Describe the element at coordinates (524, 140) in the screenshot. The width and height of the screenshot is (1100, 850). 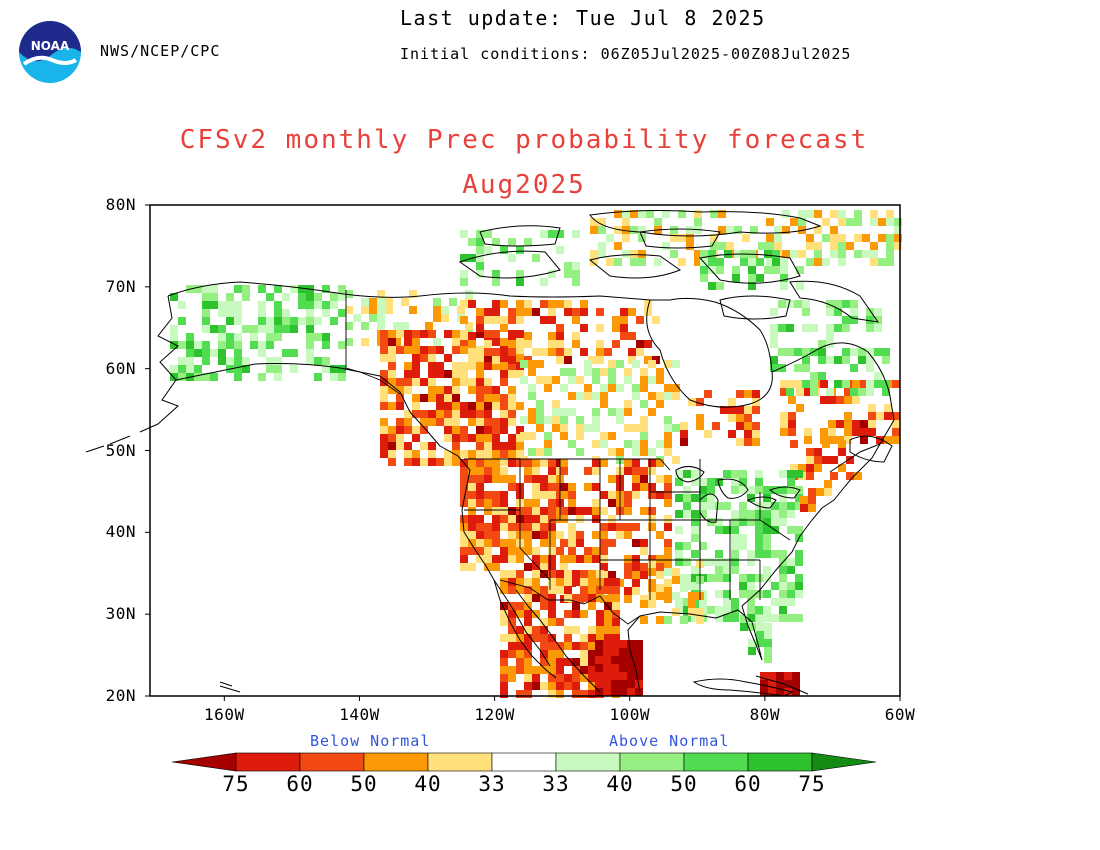
I see `map-title: CFSv2 monthly Prec probability forecast` at that location.